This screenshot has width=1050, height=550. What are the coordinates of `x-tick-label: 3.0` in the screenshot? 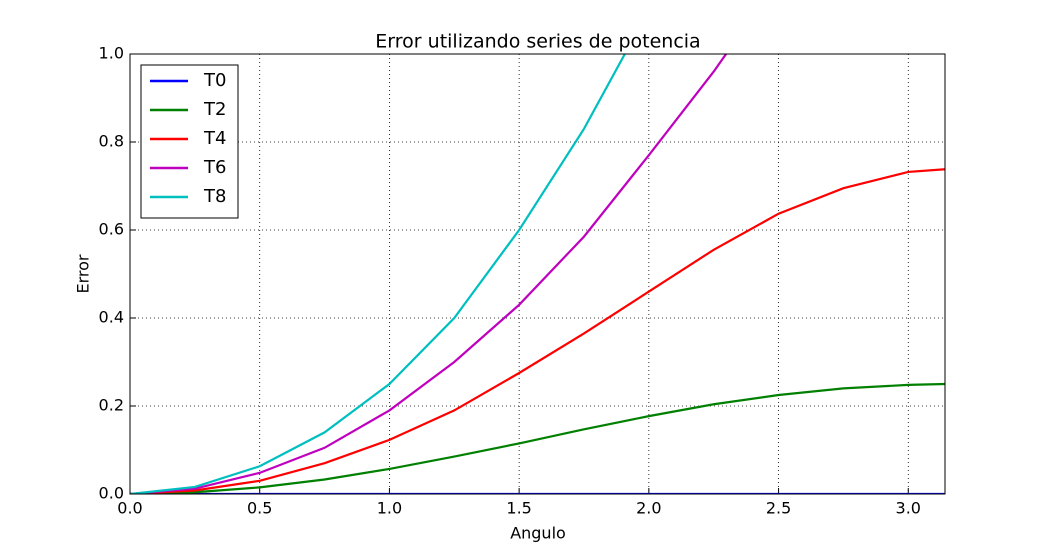 It's located at (908, 508).